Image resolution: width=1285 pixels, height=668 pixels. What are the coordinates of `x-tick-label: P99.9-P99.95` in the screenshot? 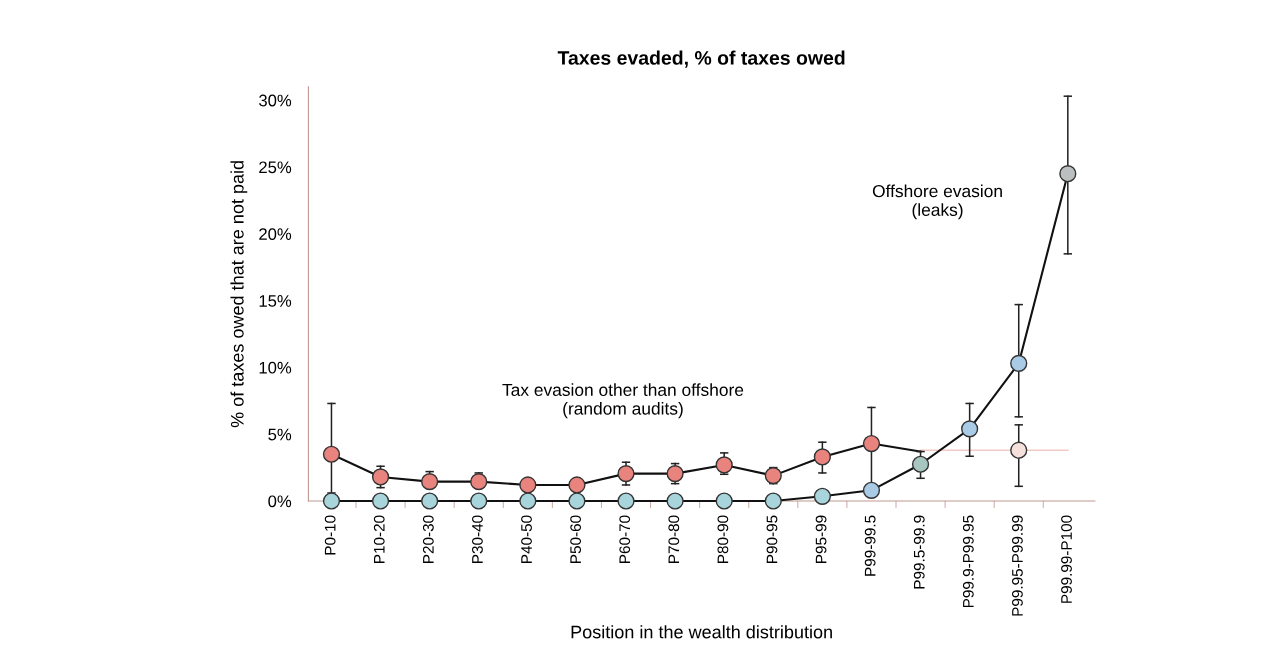 It's located at (968, 561).